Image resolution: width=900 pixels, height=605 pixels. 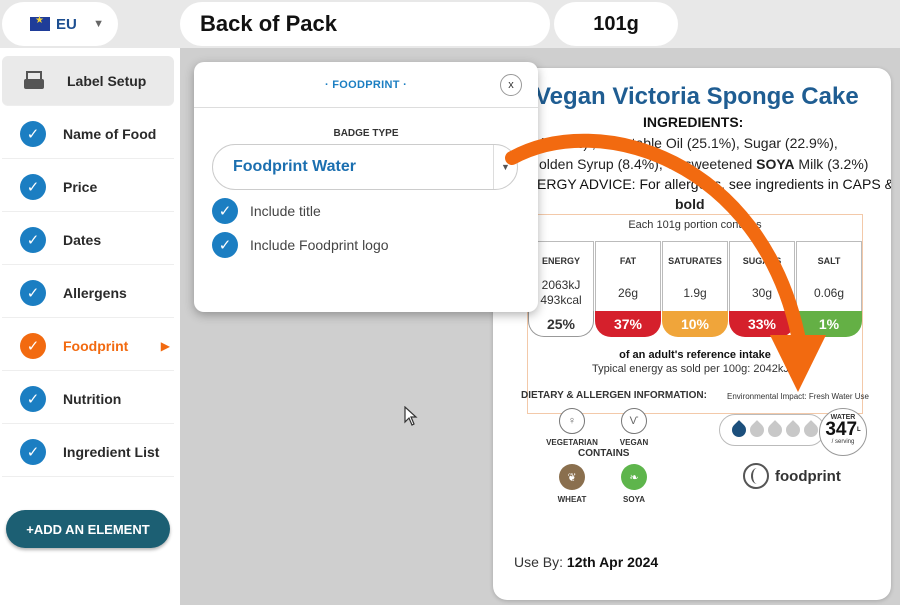 I want to click on sidebar-item-label: Label Setup, so click(x=107, y=80).